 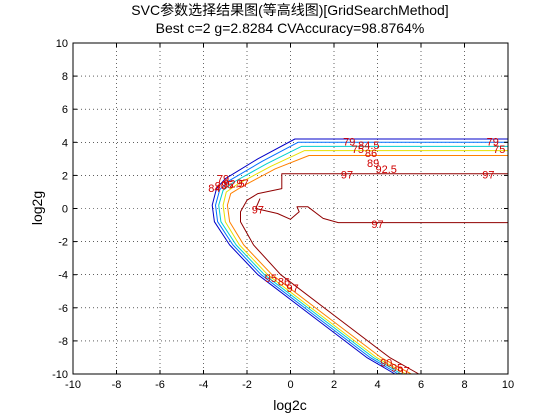 What do you see at coordinates (377, 385) in the screenshot?
I see `x-tick-label: 4` at bounding box center [377, 385].